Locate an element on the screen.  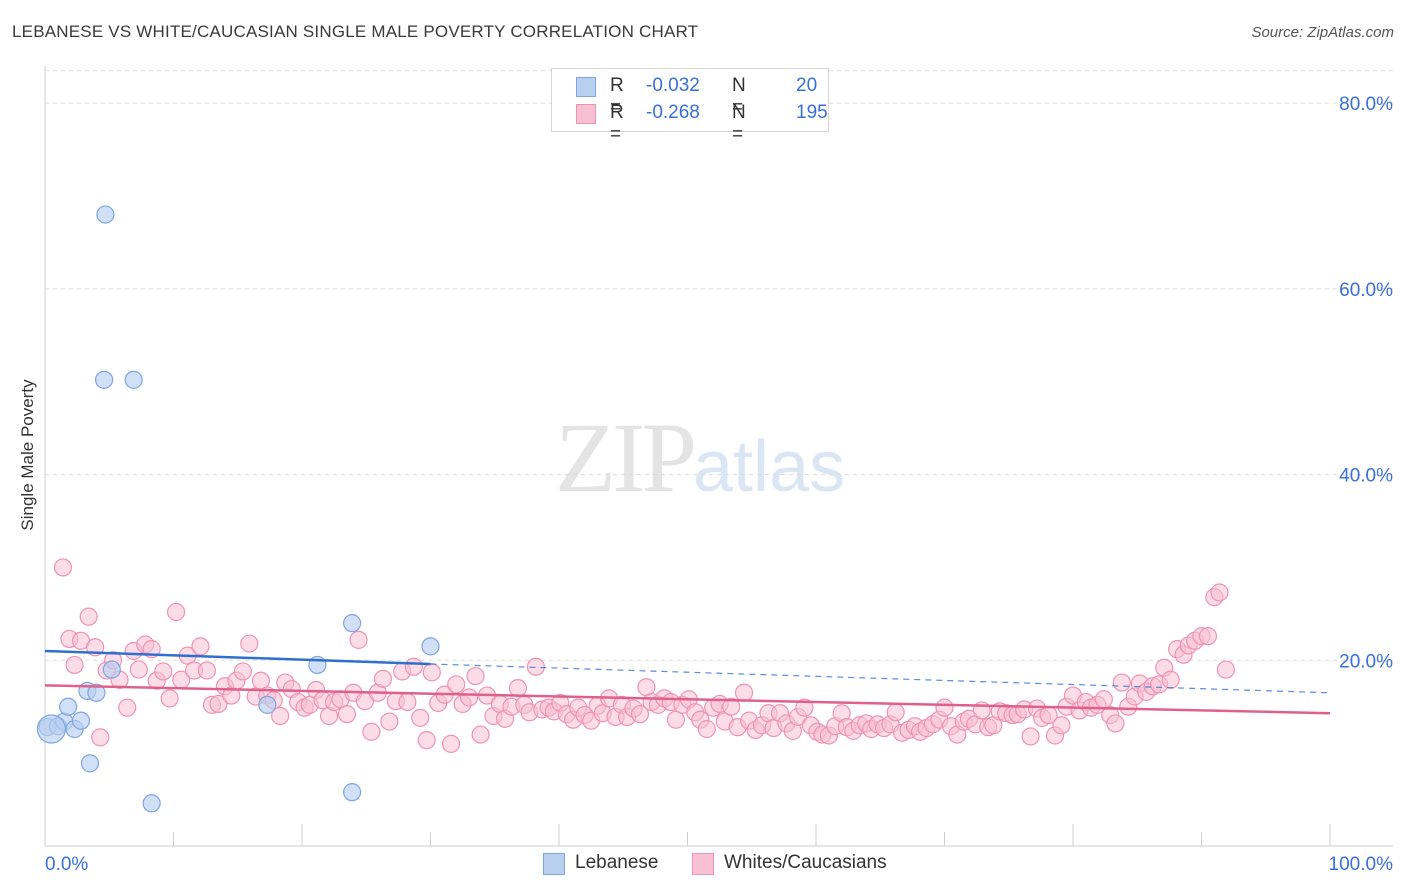
r-value: -0.268 is located at coordinates (673, 112).